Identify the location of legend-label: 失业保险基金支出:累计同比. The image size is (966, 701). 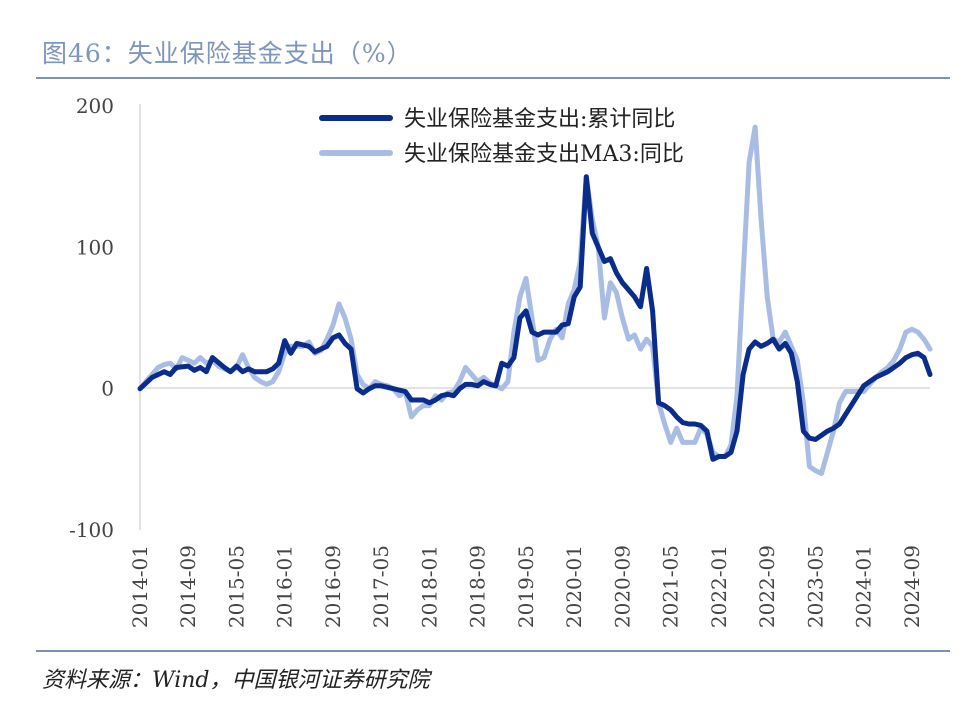
(539, 119).